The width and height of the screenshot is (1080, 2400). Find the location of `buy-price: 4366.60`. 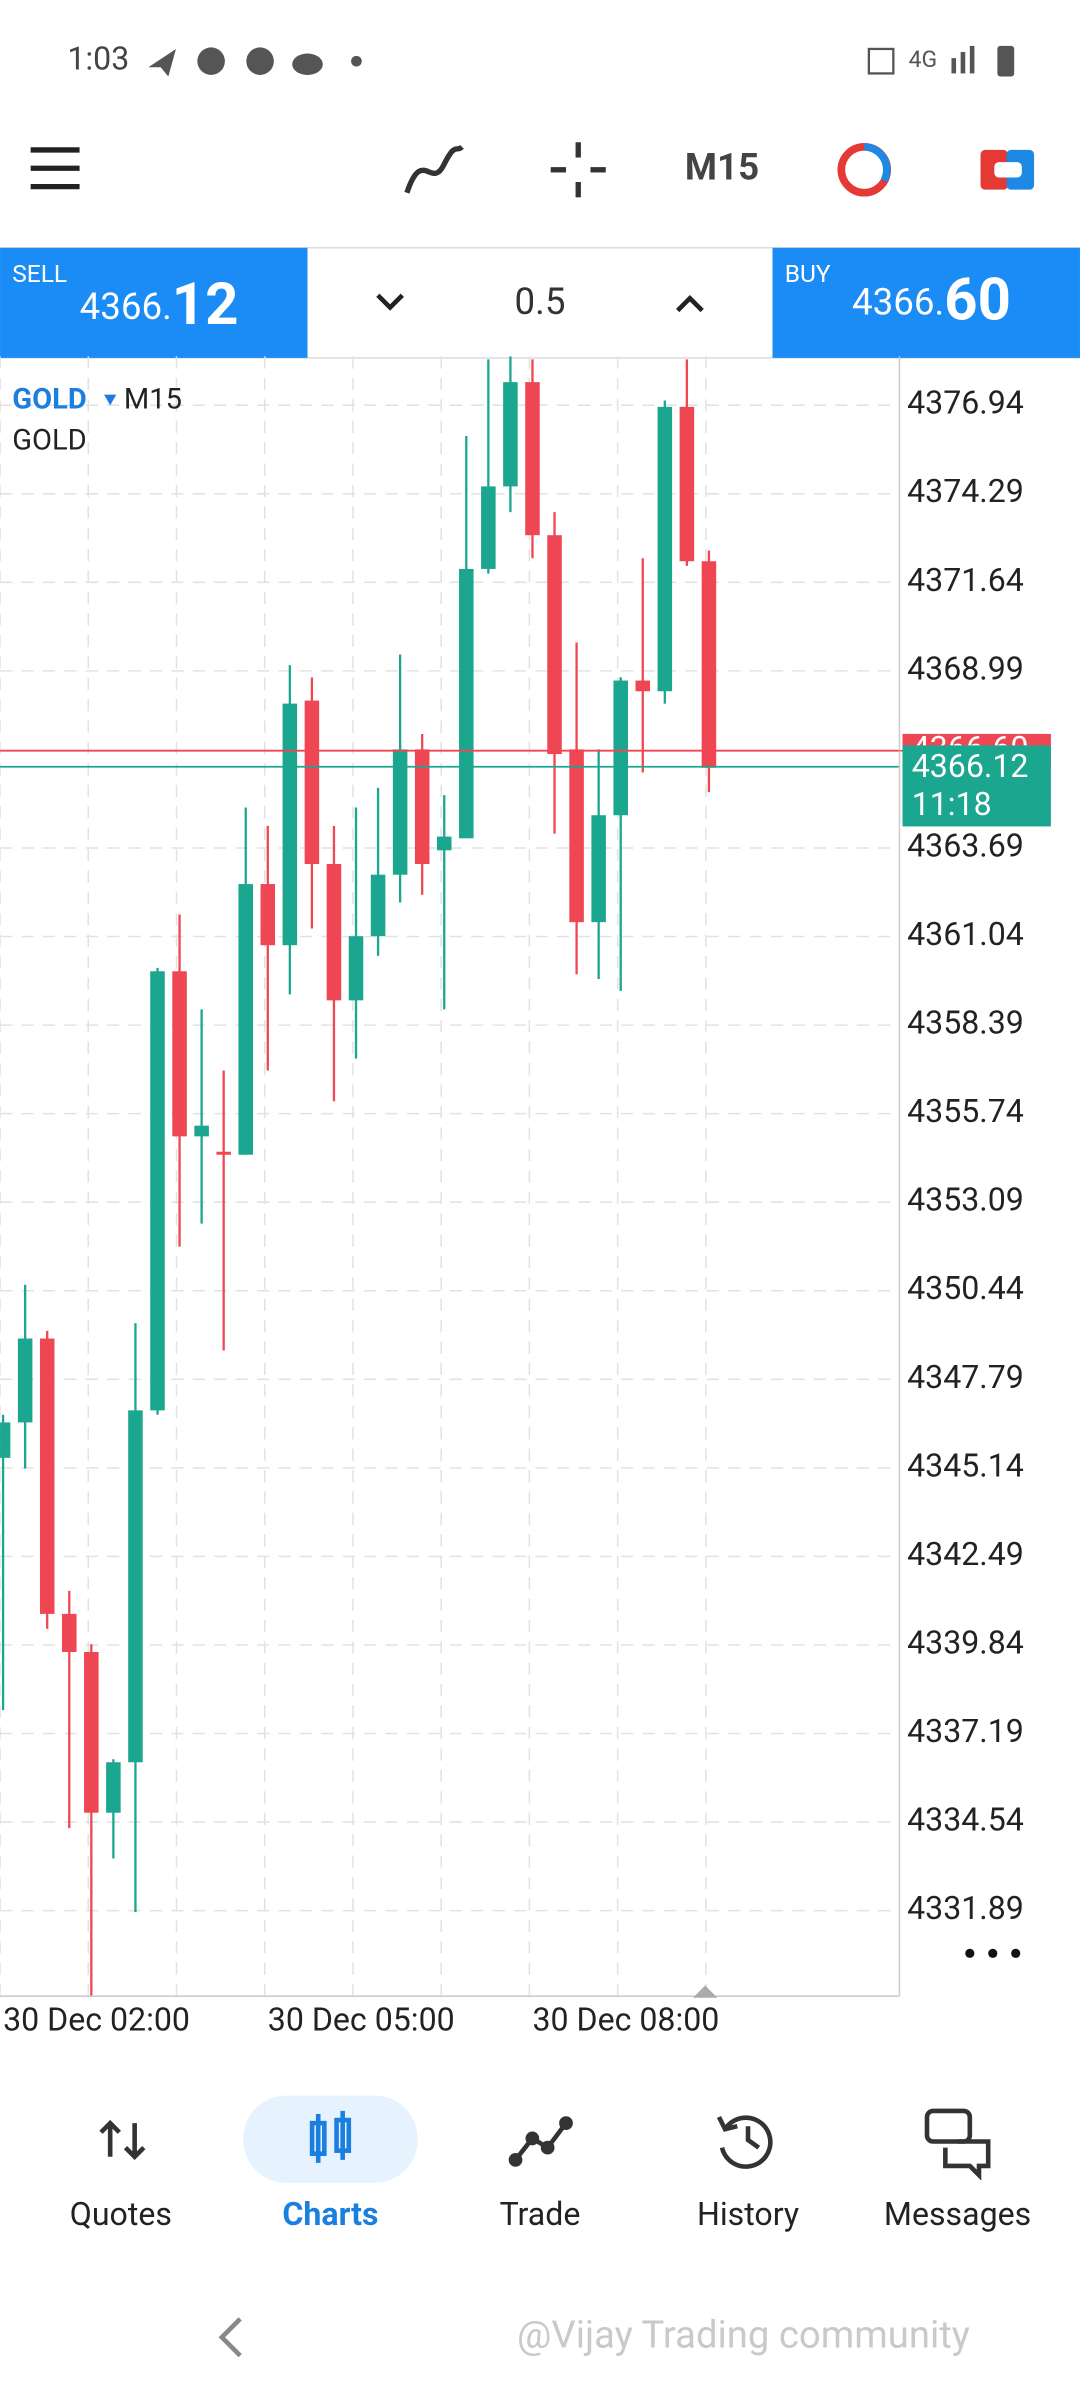

buy-price: 4366.60 is located at coordinates (931, 301).